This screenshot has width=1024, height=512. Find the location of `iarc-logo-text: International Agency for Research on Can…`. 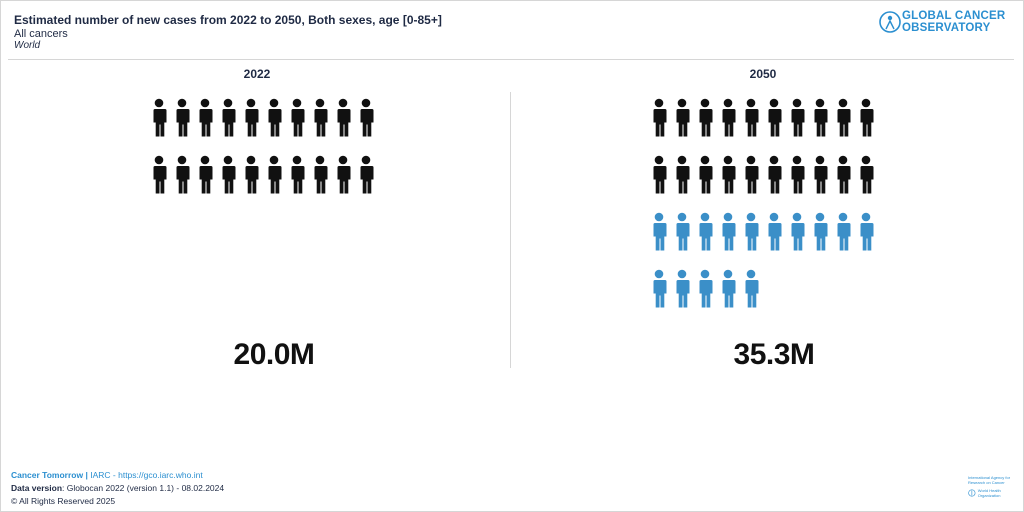

iarc-logo-text: International Agency for Research on Can… is located at coordinates (989, 480).